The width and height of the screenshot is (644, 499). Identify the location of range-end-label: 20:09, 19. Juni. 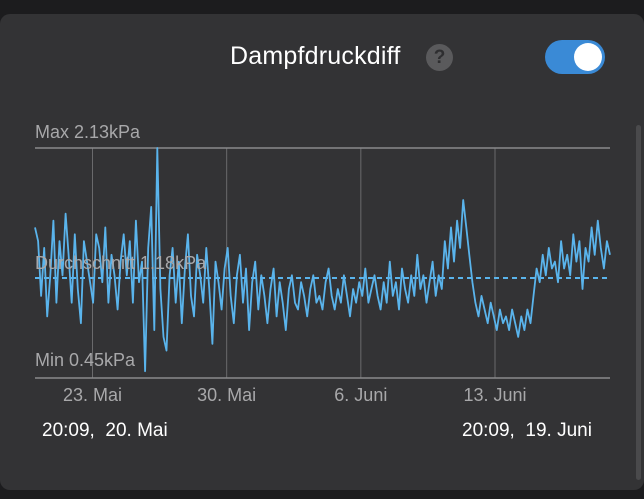
(527, 430).